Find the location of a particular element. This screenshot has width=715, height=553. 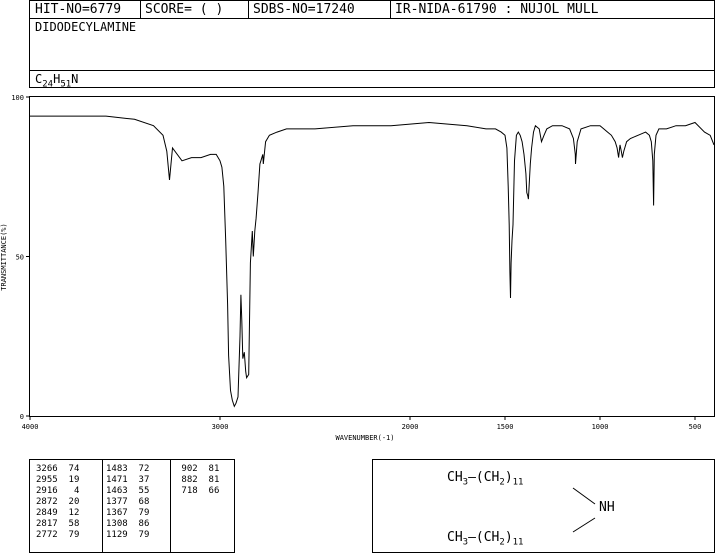

structure-row-2: CH3—(CH2)11 is located at coordinates (485, 539).